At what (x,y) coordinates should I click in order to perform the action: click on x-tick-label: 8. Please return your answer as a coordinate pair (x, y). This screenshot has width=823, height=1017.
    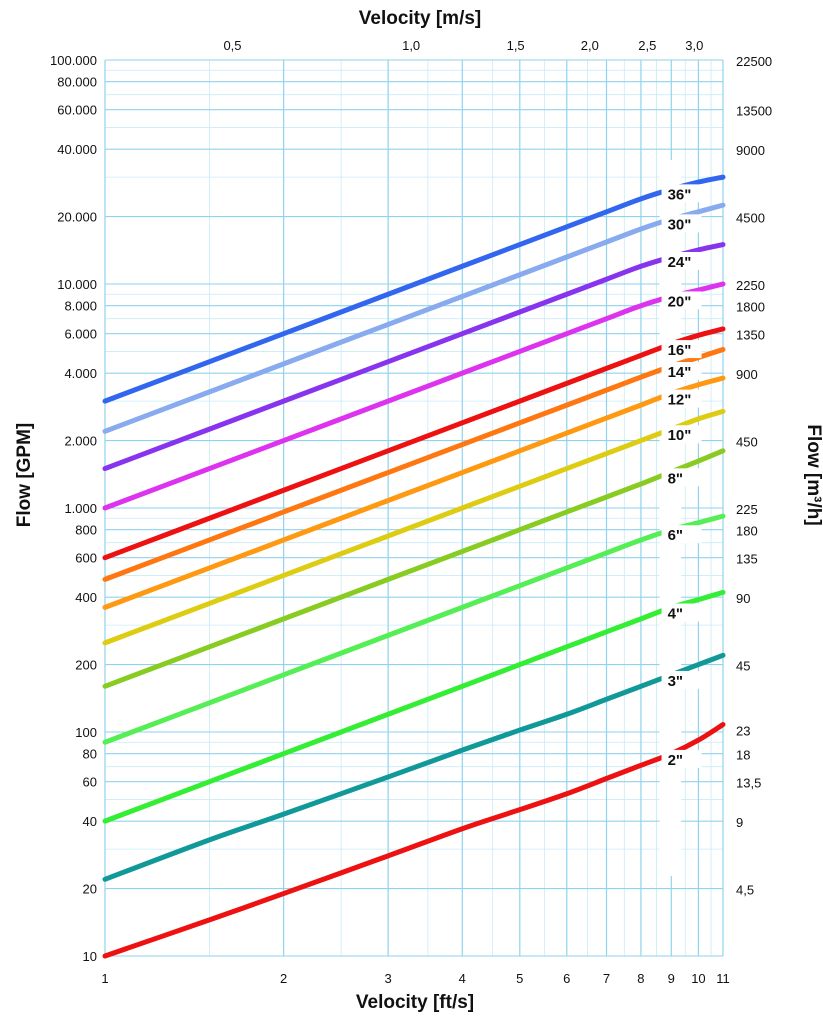
    Looking at the image, I should click on (640, 978).